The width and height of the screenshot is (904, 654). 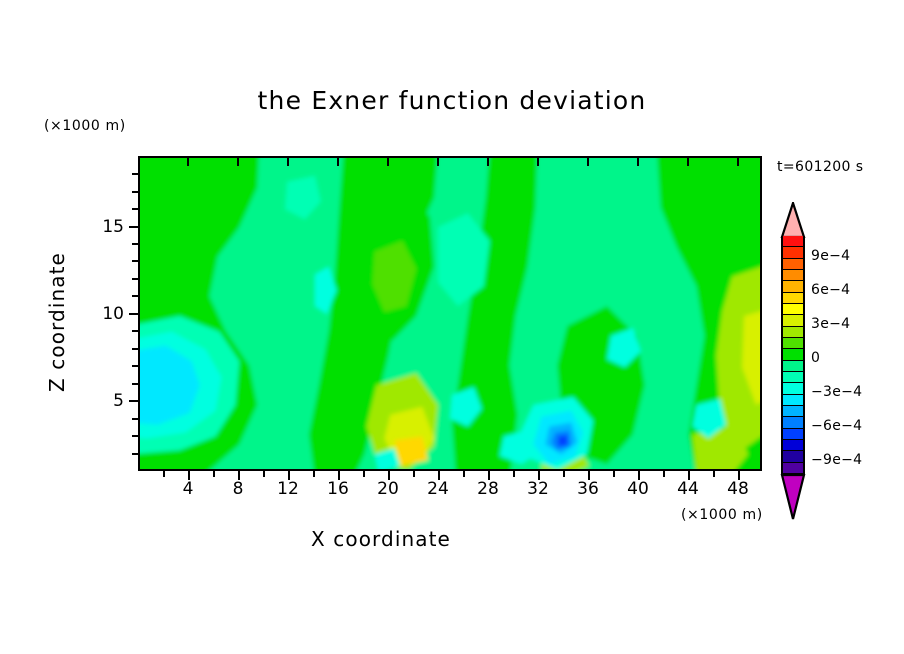 What do you see at coordinates (452, 100) in the screenshot?
I see `page-title: the Exner function deviation` at bounding box center [452, 100].